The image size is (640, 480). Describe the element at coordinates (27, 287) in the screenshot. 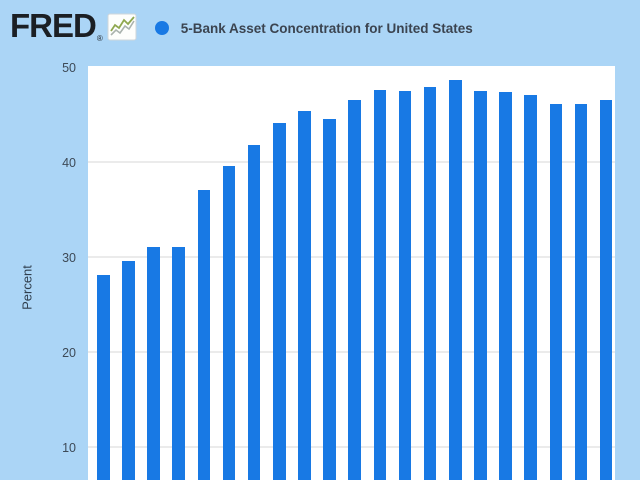

I see `y-axis-label: Percent` at that location.